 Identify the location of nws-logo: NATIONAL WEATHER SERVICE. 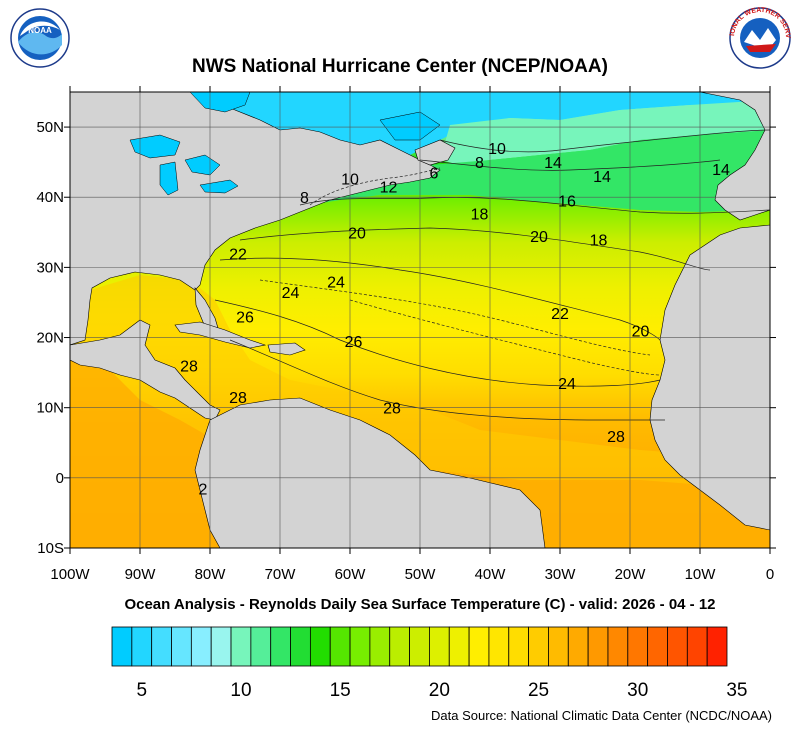
(395, 34).